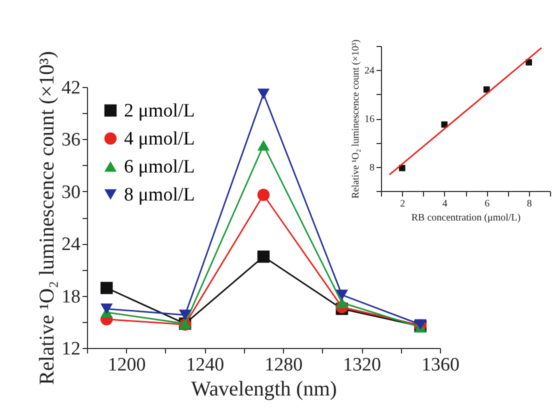 This screenshot has width=552, height=416. Describe the element at coordinates (159, 195) in the screenshot. I see `legend-label: 8 μmol/L` at that location.